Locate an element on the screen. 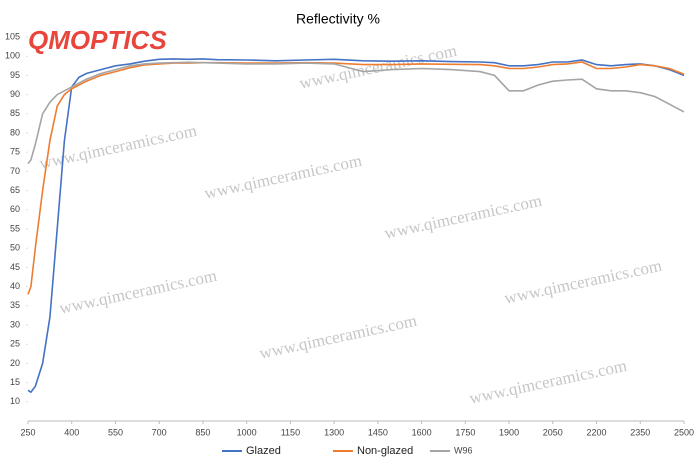  legend-label: W96 is located at coordinates (463, 450).